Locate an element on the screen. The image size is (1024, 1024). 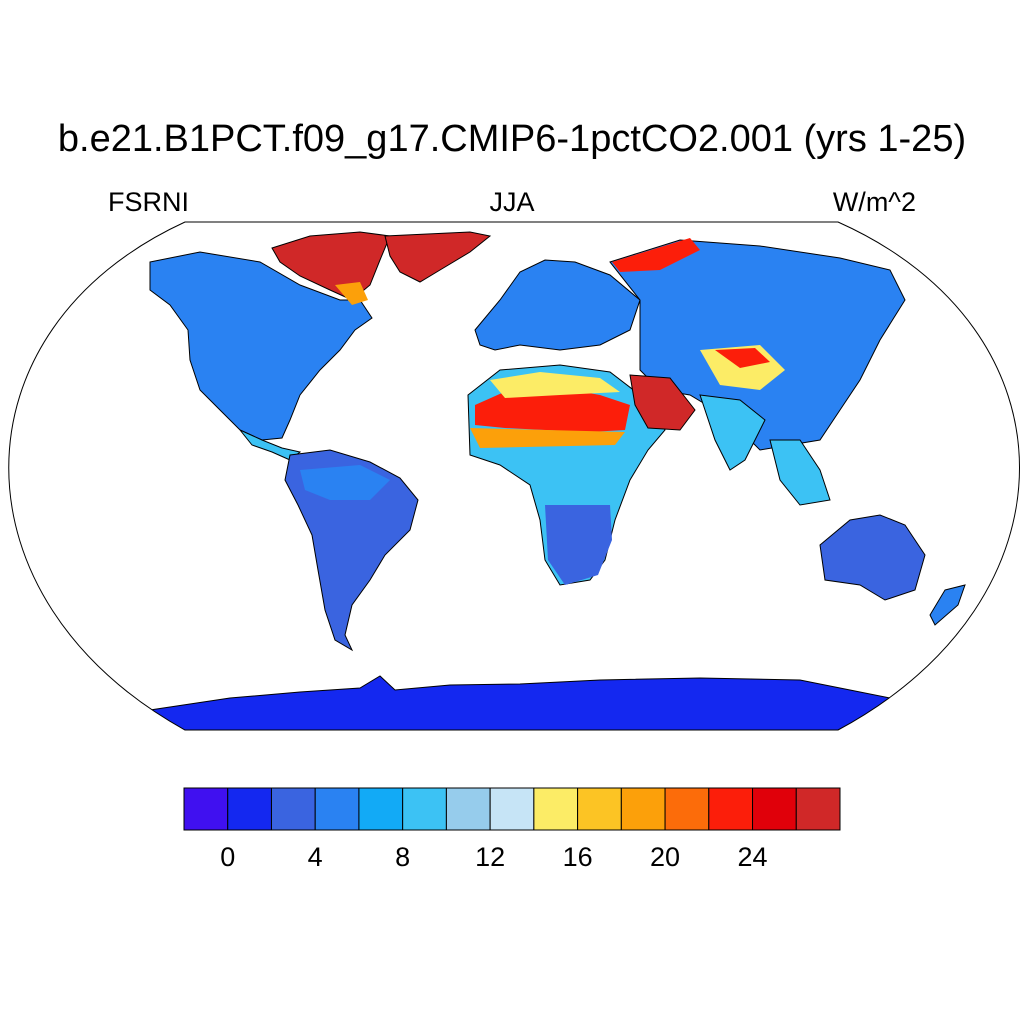
colorbar-tick-label: 12 is located at coordinates (490, 857).